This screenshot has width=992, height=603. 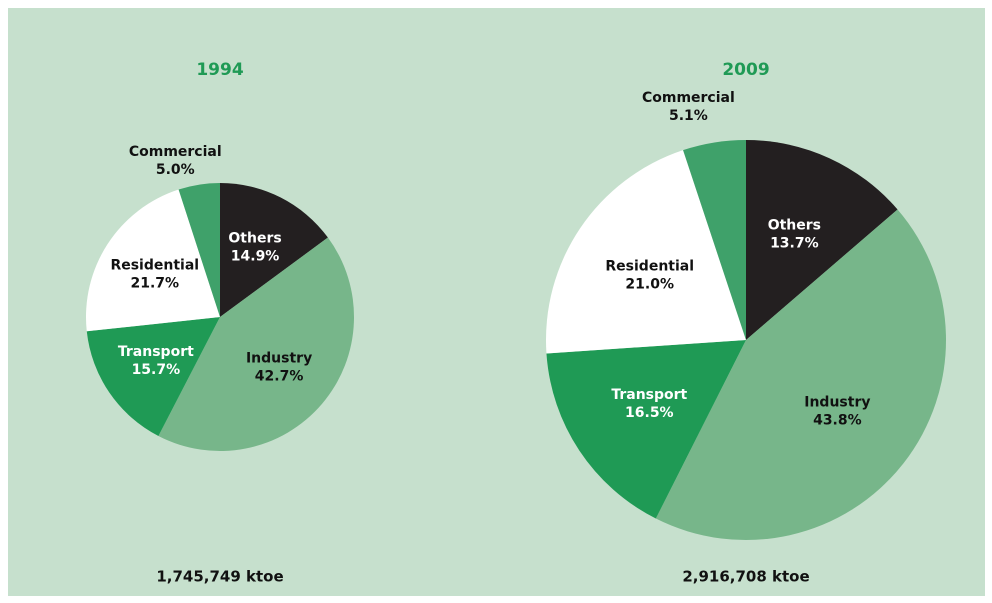 I want to click on slice-value: 43.8%, so click(x=837, y=420).